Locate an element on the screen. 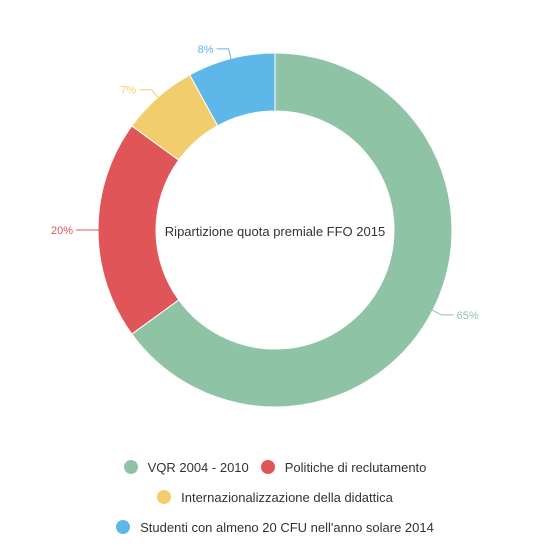 This screenshot has width=550, height=560. legend-label: VQR 2004 - 2010 is located at coordinates (198, 467).